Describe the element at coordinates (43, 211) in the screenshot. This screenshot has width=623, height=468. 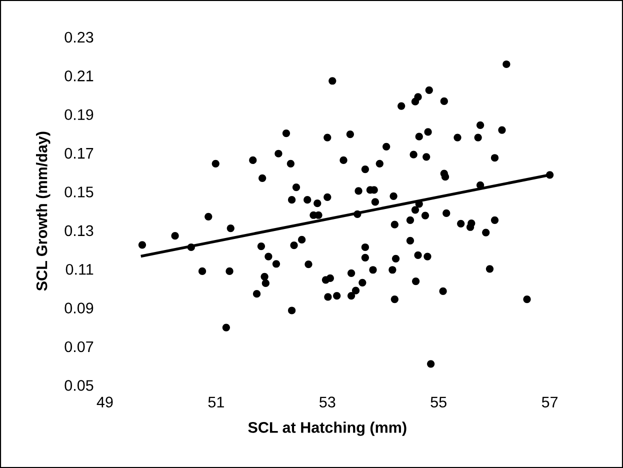
I see `y-axis-title: SCL Growth (mm/day)` at that location.